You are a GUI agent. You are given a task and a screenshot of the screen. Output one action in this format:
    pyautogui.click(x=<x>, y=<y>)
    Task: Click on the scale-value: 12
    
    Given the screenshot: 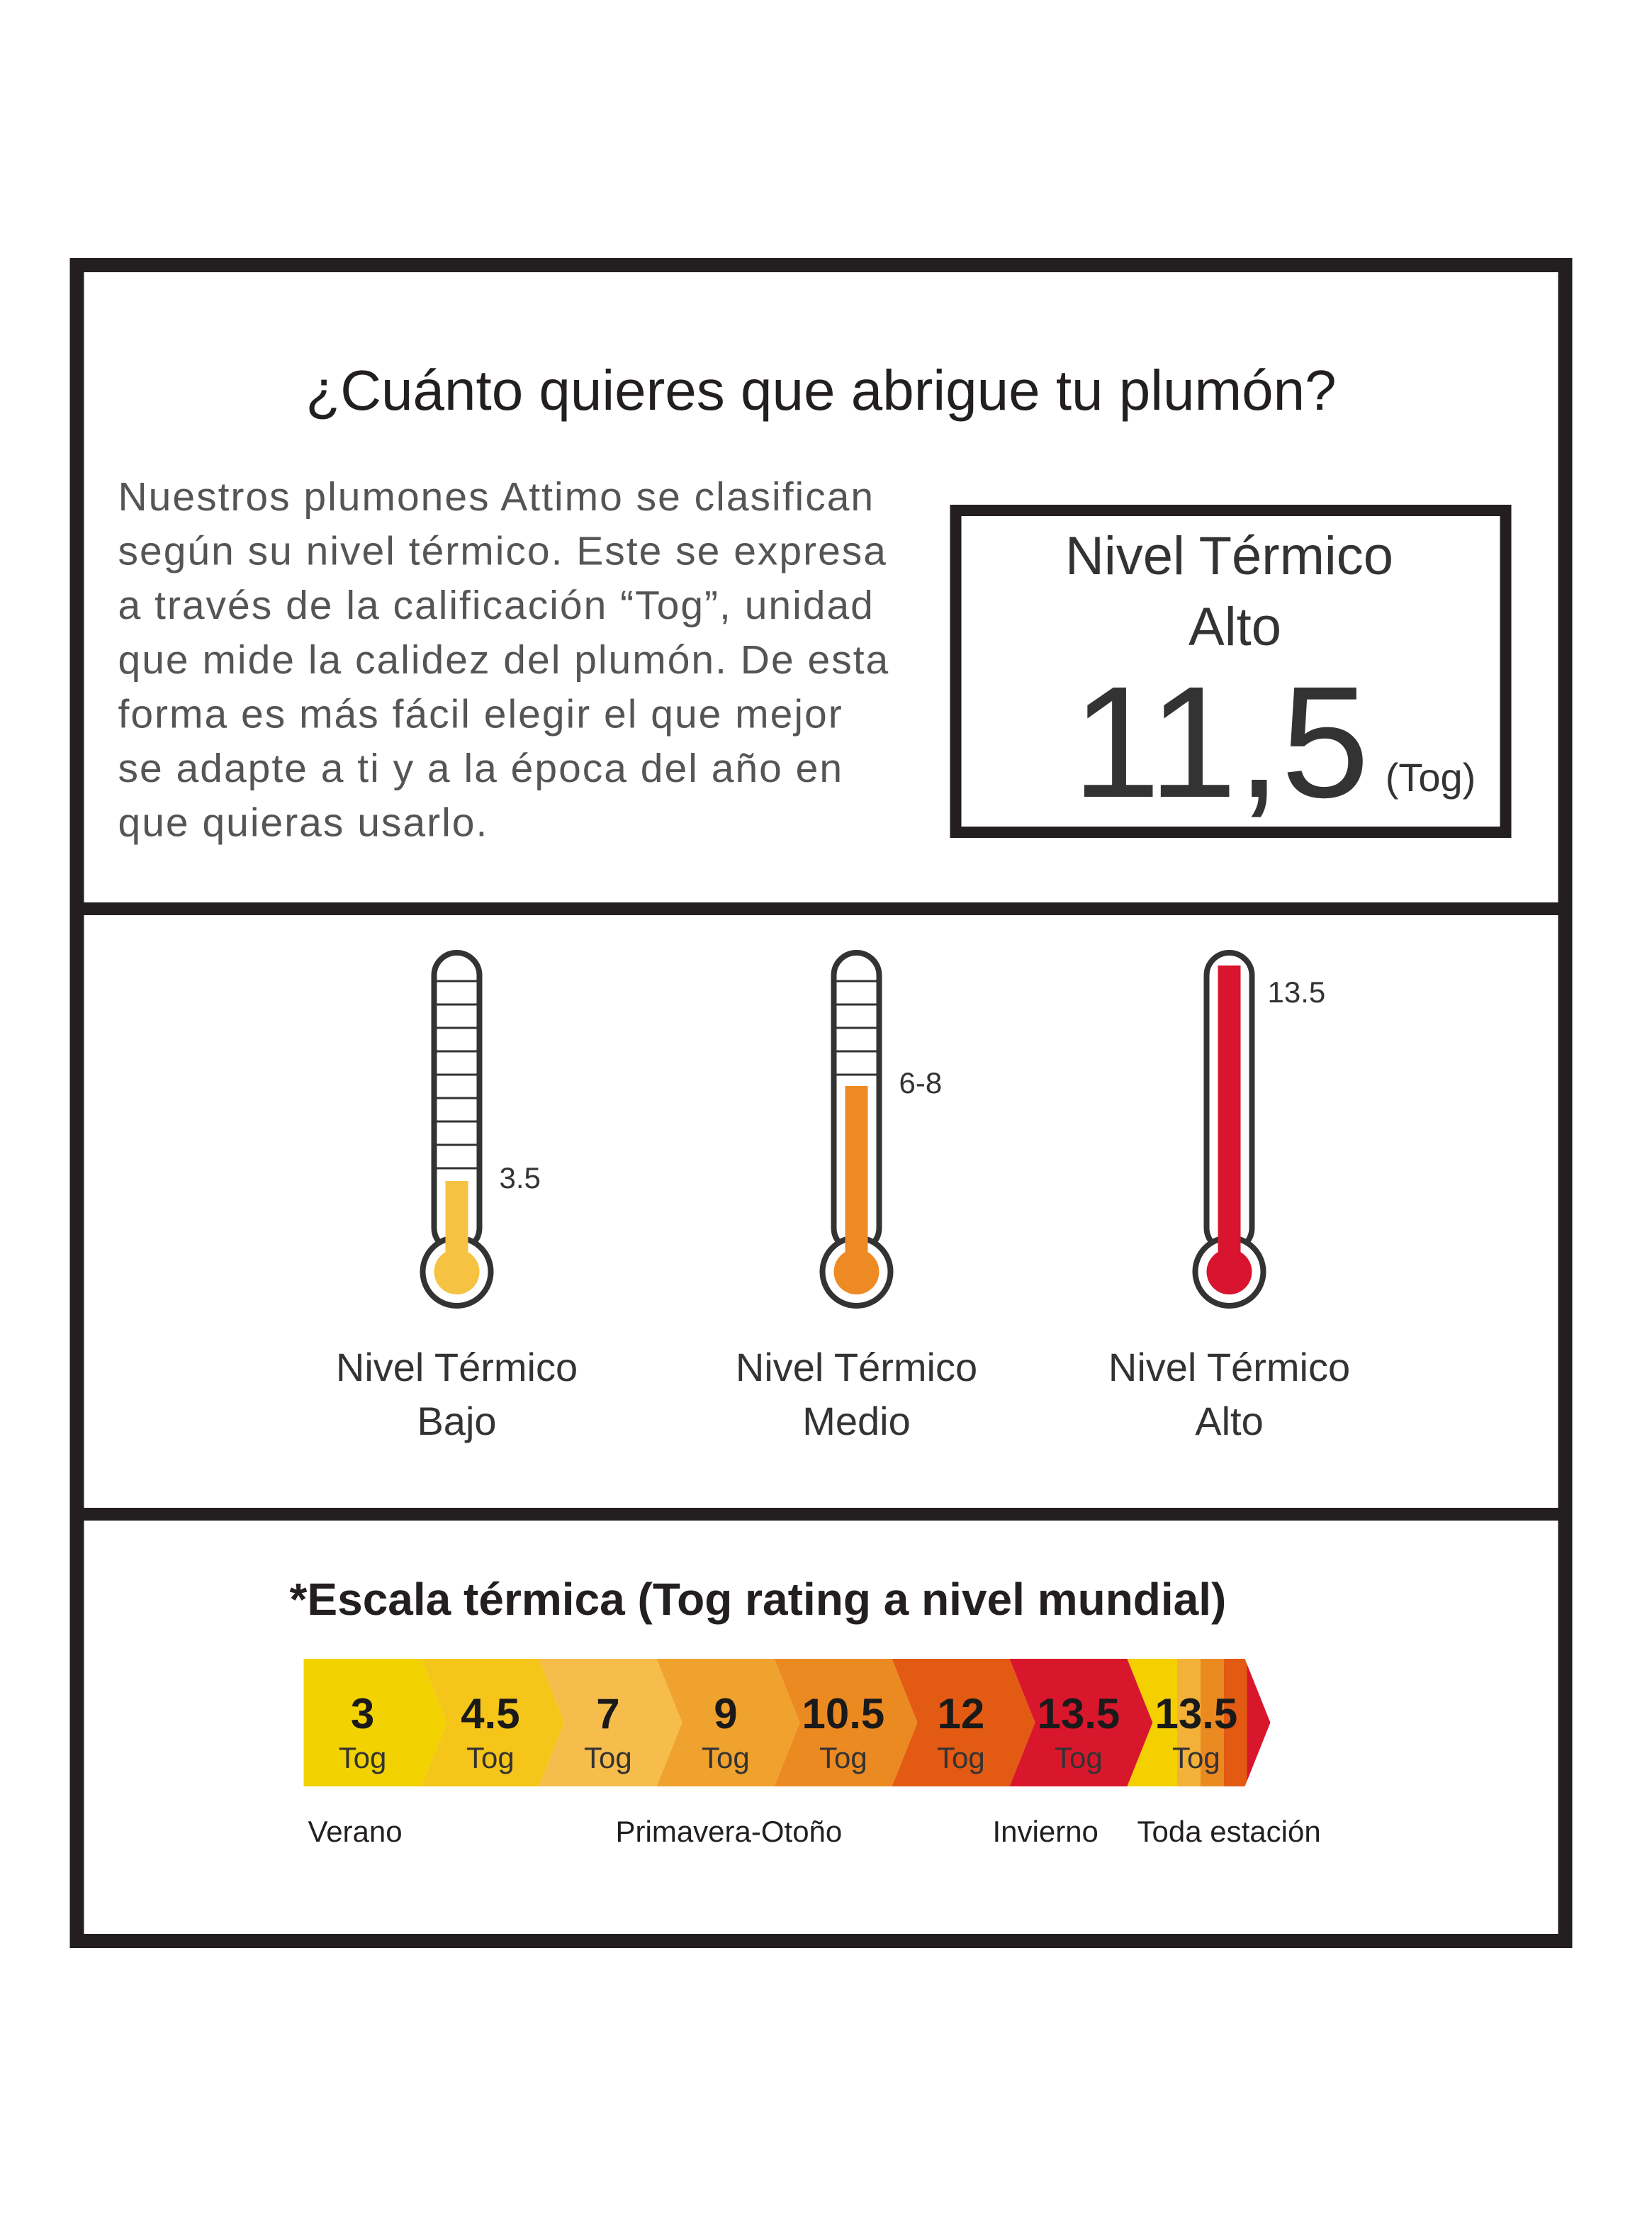 What is the action you would take?
    pyautogui.click(x=962, y=1714)
    